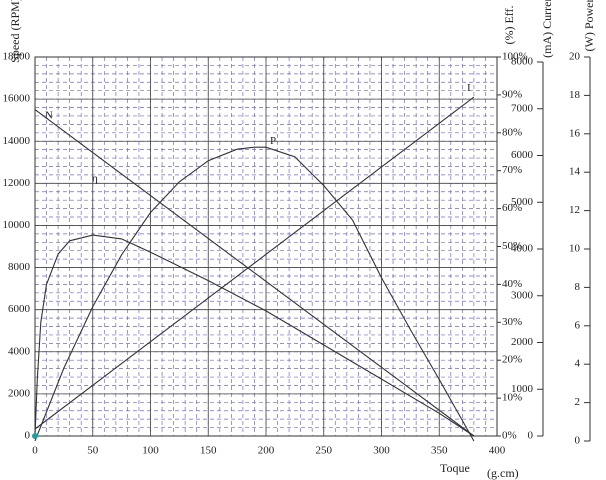  What do you see at coordinates (512, 360) in the screenshot?
I see `y2-tick-label: 20%` at bounding box center [512, 360].